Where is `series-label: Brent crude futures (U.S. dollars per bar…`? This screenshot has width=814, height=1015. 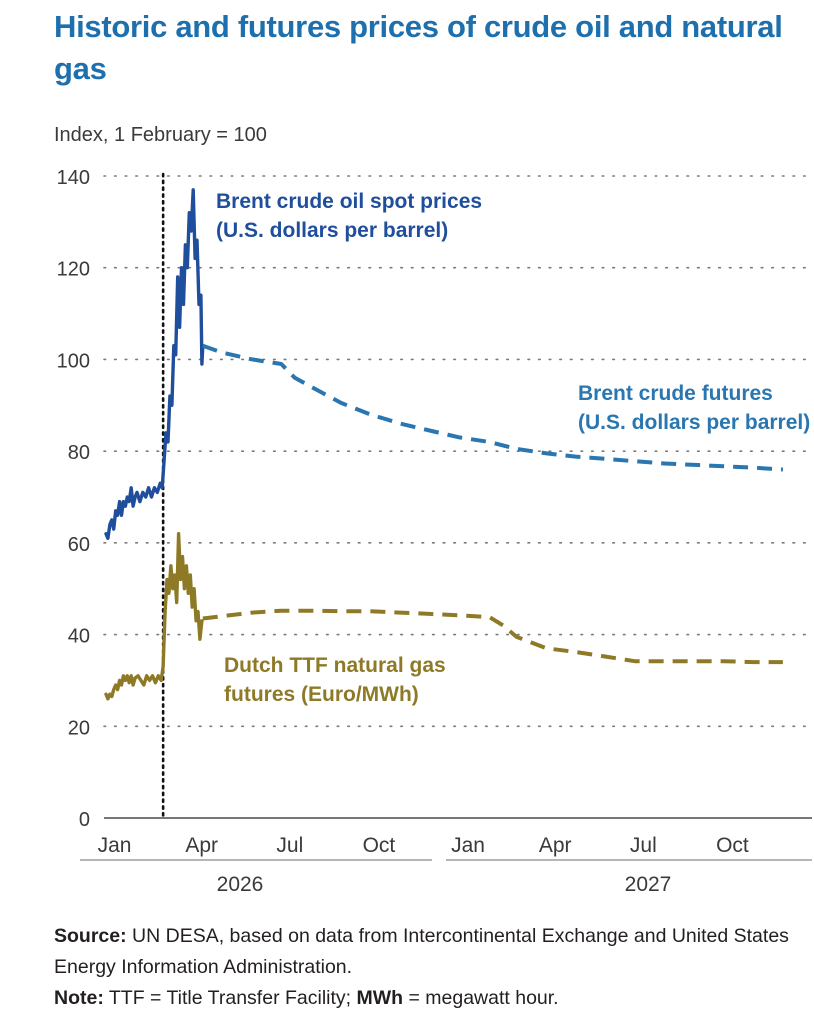 series-label: Brent crude futures (U.S. dollars per bar… is located at coordinates (694, 408).